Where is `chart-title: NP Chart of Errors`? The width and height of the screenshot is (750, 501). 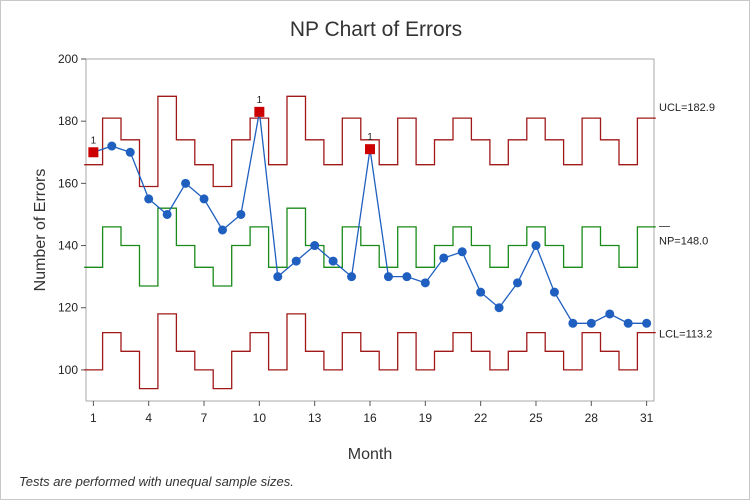
chart-title: NP Chart of Errors is located at coordinates (376, 29).